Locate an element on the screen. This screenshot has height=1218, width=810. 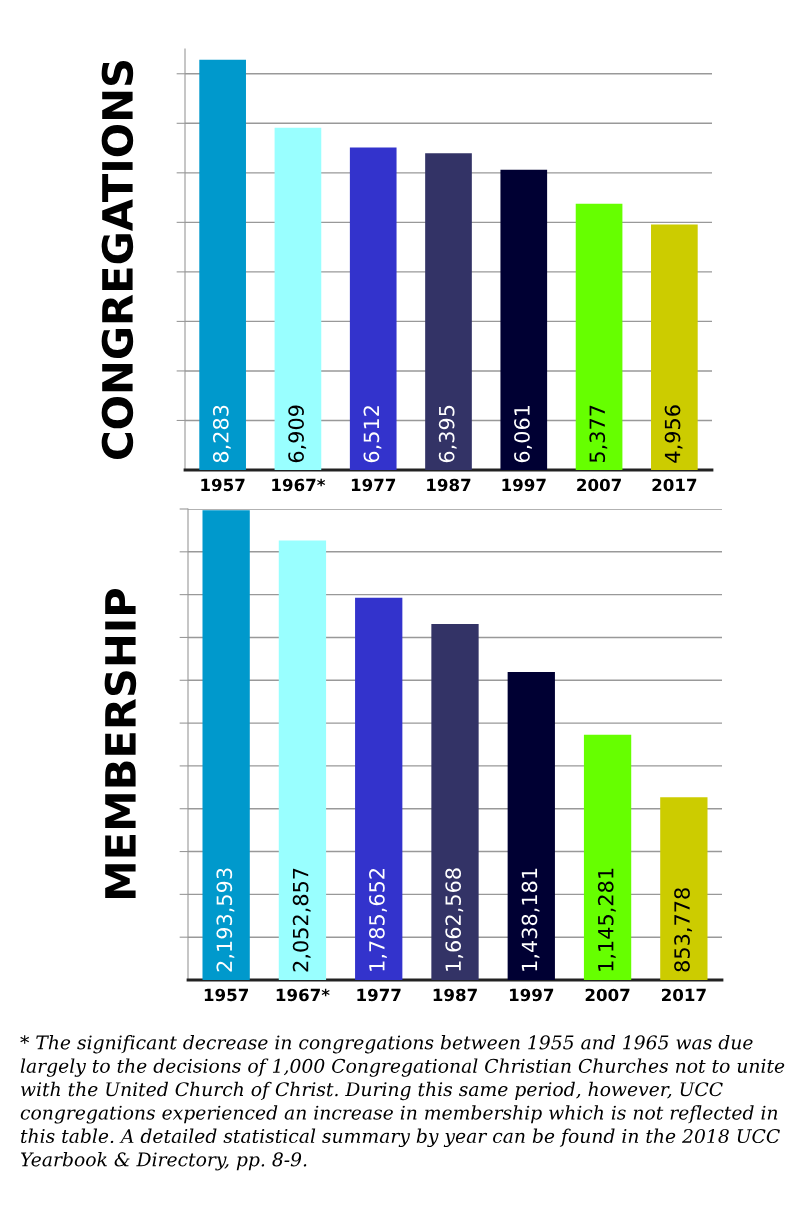
data-label: 4,956 is located at coordinates (673, 434).